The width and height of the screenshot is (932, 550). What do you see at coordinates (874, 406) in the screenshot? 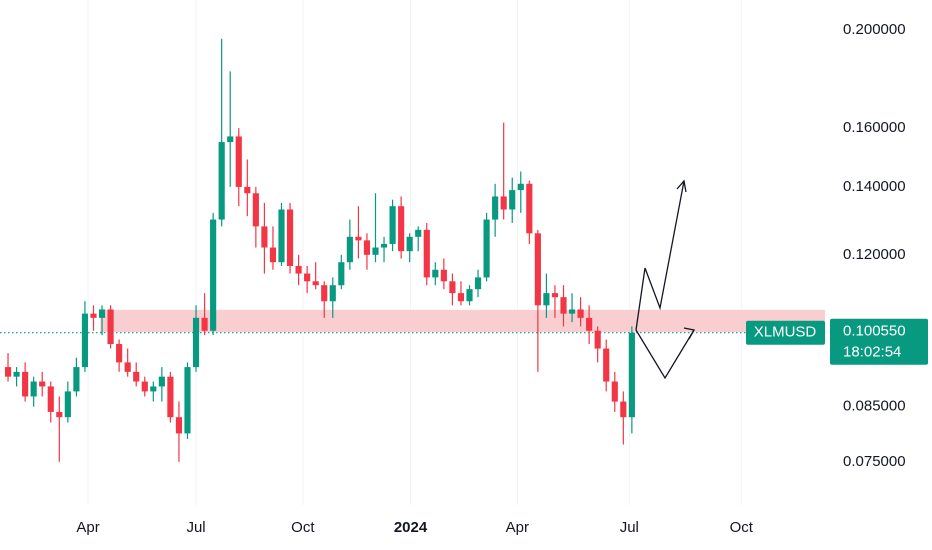
I see `y-tick-label: 0.085000` at bounding box center [874, 406].